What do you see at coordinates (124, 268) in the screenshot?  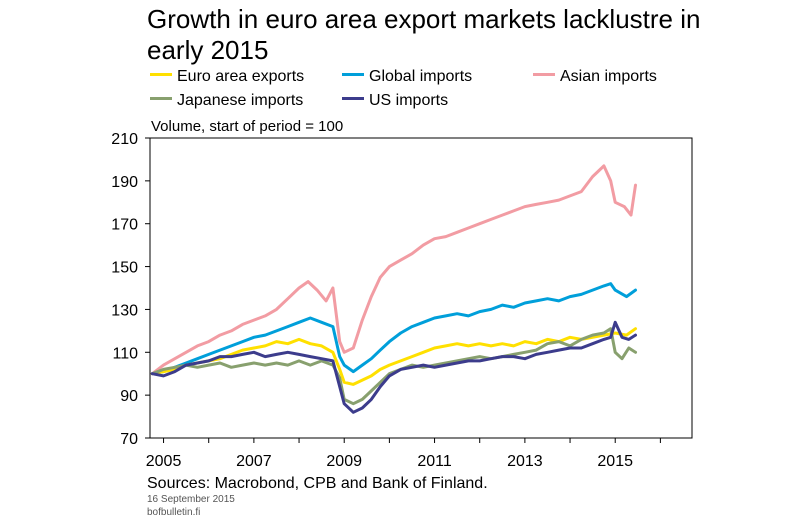 I see `y-tick-label: 150` at bounding box center [124, 268].